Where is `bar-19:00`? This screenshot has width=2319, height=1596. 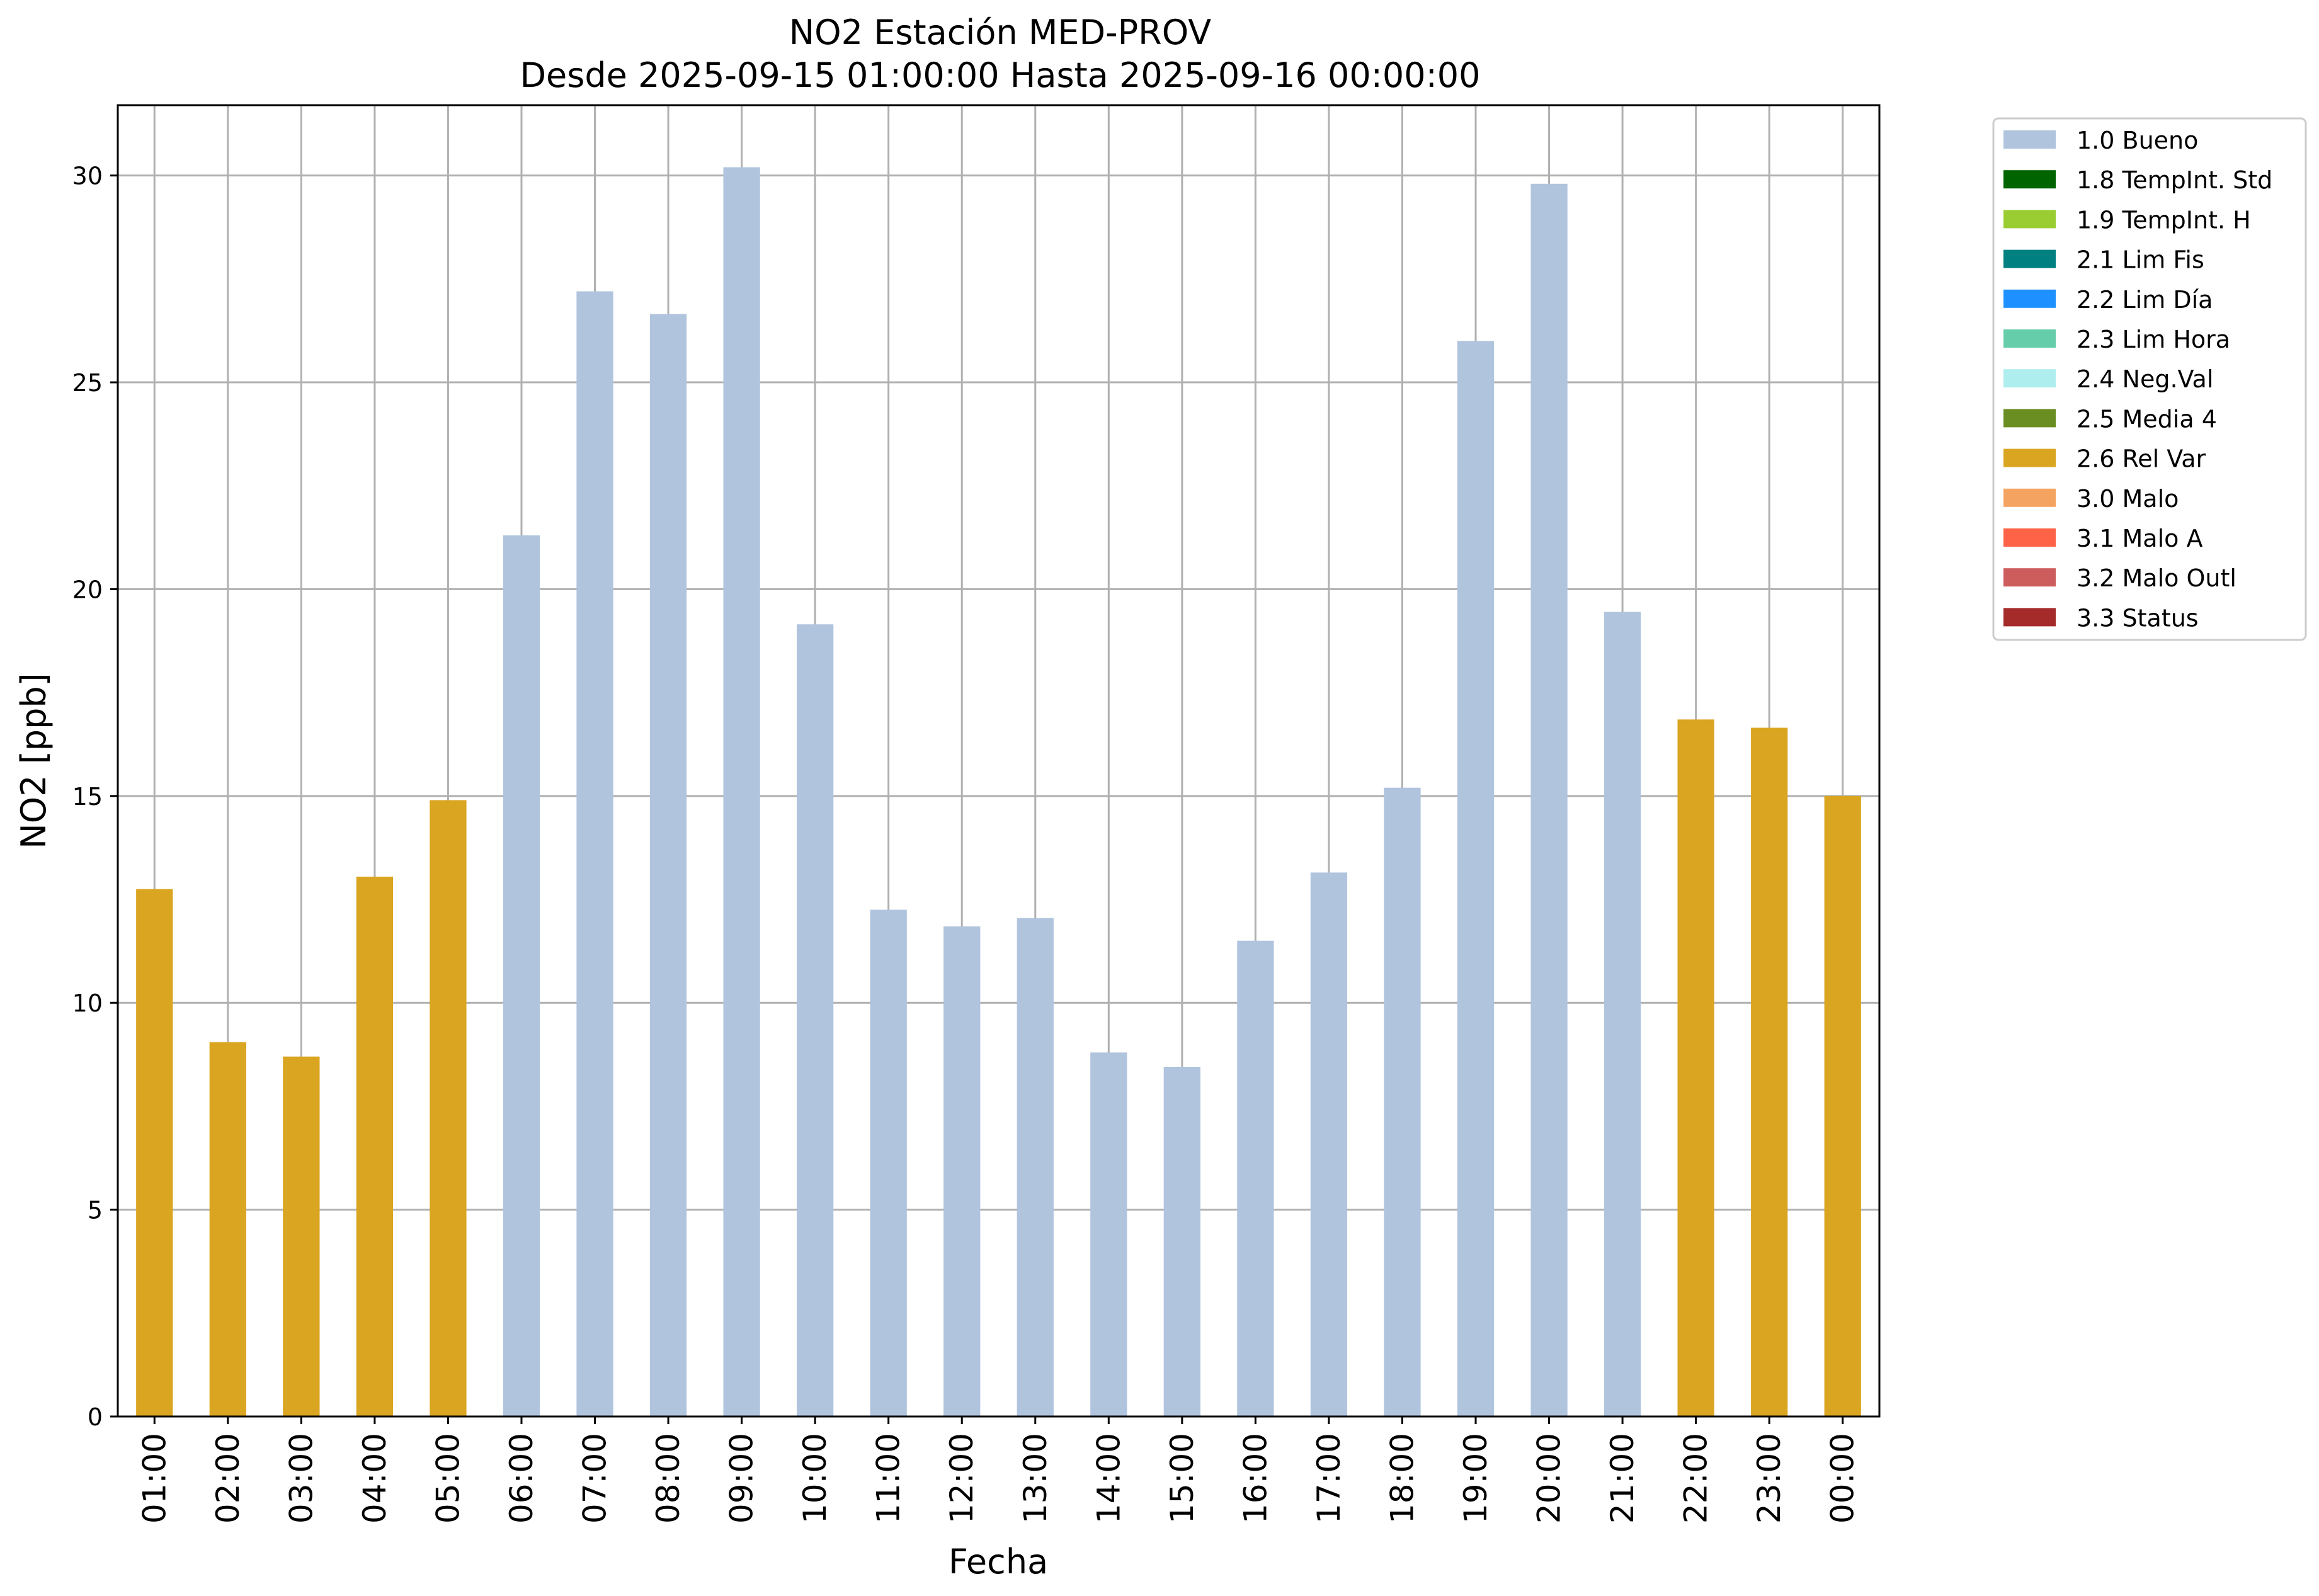 bar-19:00 is located at coordinates (1476, 878).